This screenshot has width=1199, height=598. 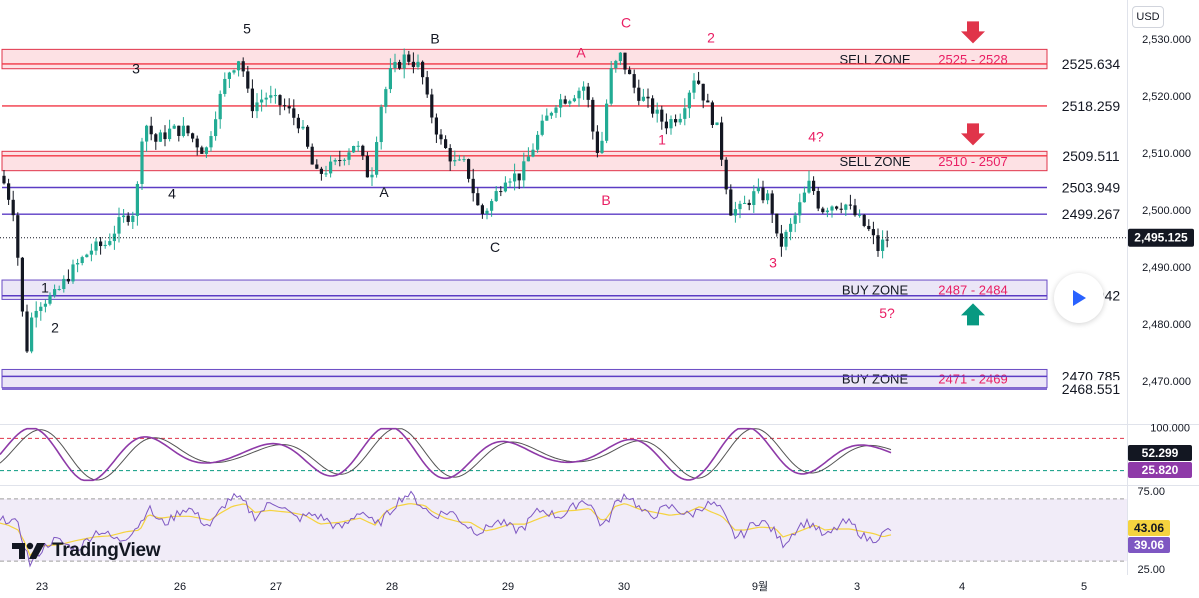 What do you see at coordinates (972, 379) in the screenshot?
I see `zone-range-label: 2471 - 2469` at bounding box center [972, 379].